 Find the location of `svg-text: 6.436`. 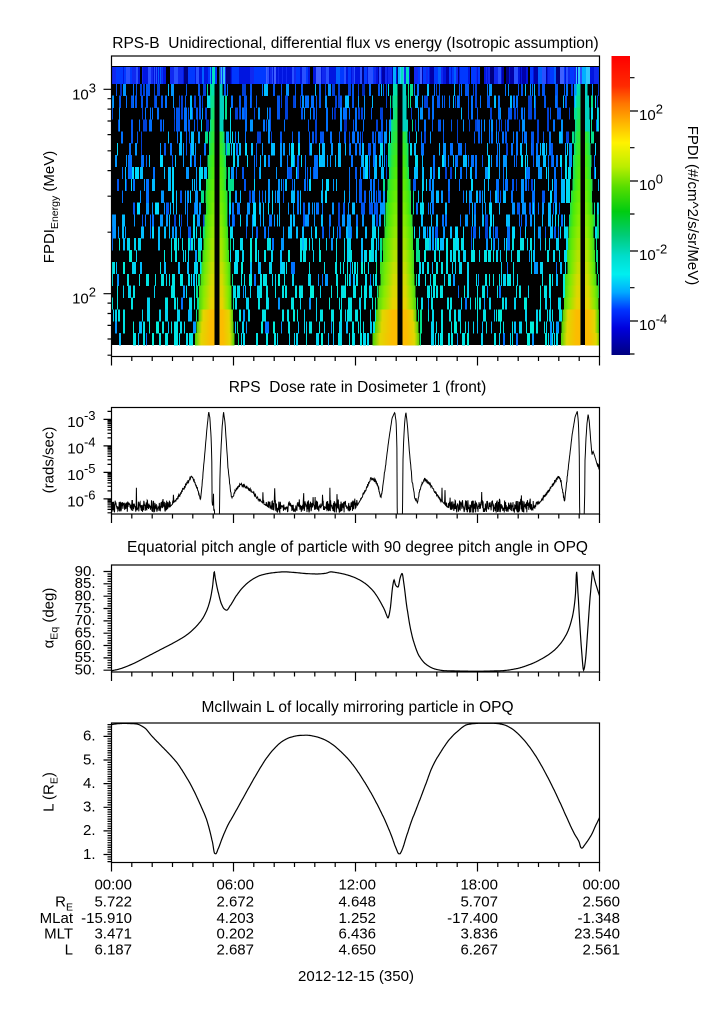

svg-text: 6.436 is located at coordinates (357, 933).